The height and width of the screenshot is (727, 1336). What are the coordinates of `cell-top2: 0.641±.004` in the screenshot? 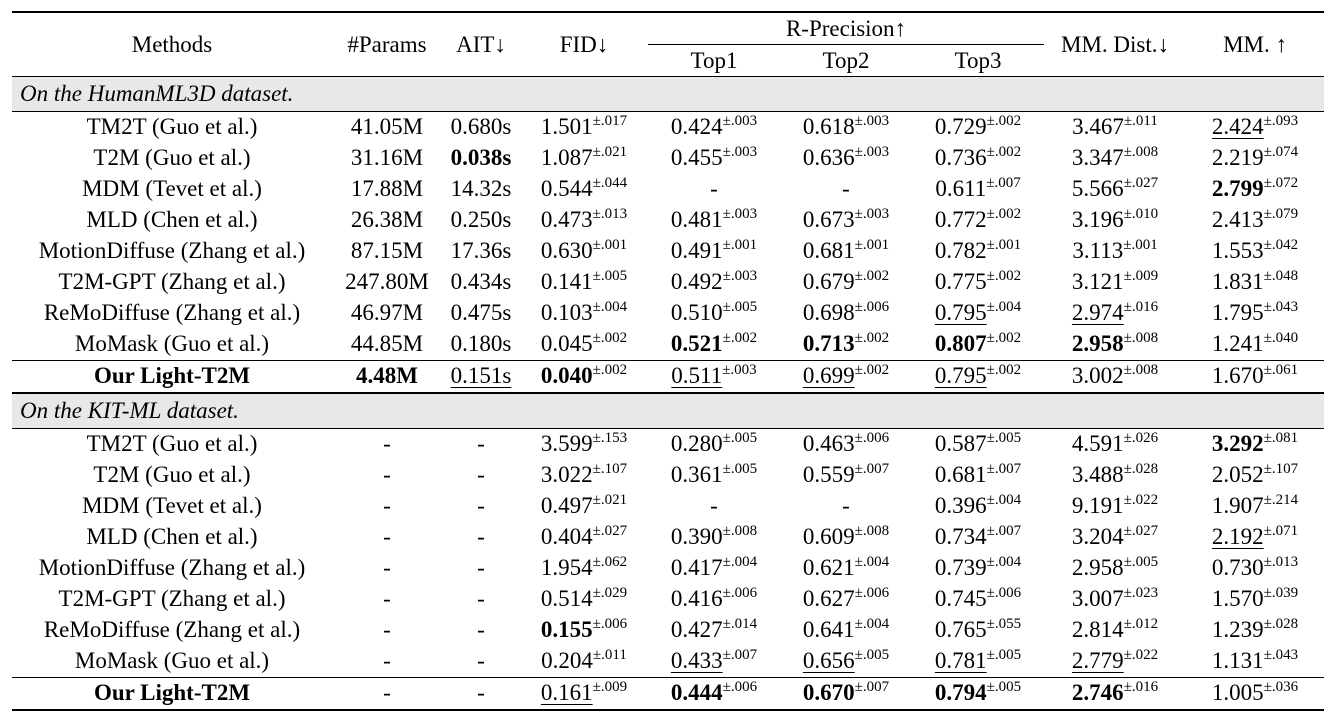 It's located at (846, 630).